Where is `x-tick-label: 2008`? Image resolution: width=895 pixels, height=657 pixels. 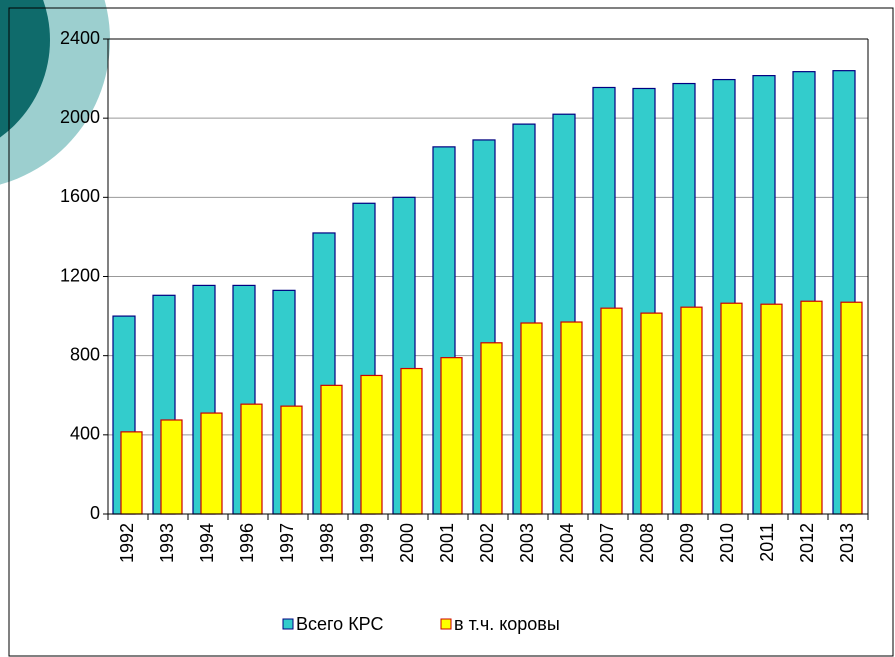
x-tick-label: 2008 is located at coordinates (647, 543).